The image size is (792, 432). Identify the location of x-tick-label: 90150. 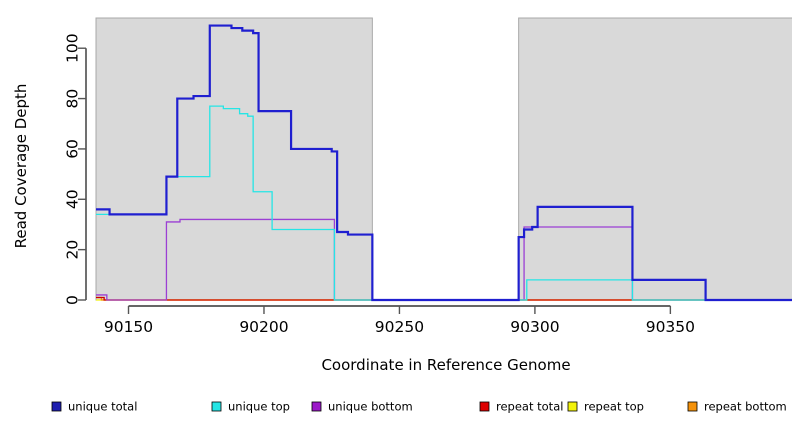
(128, 327).